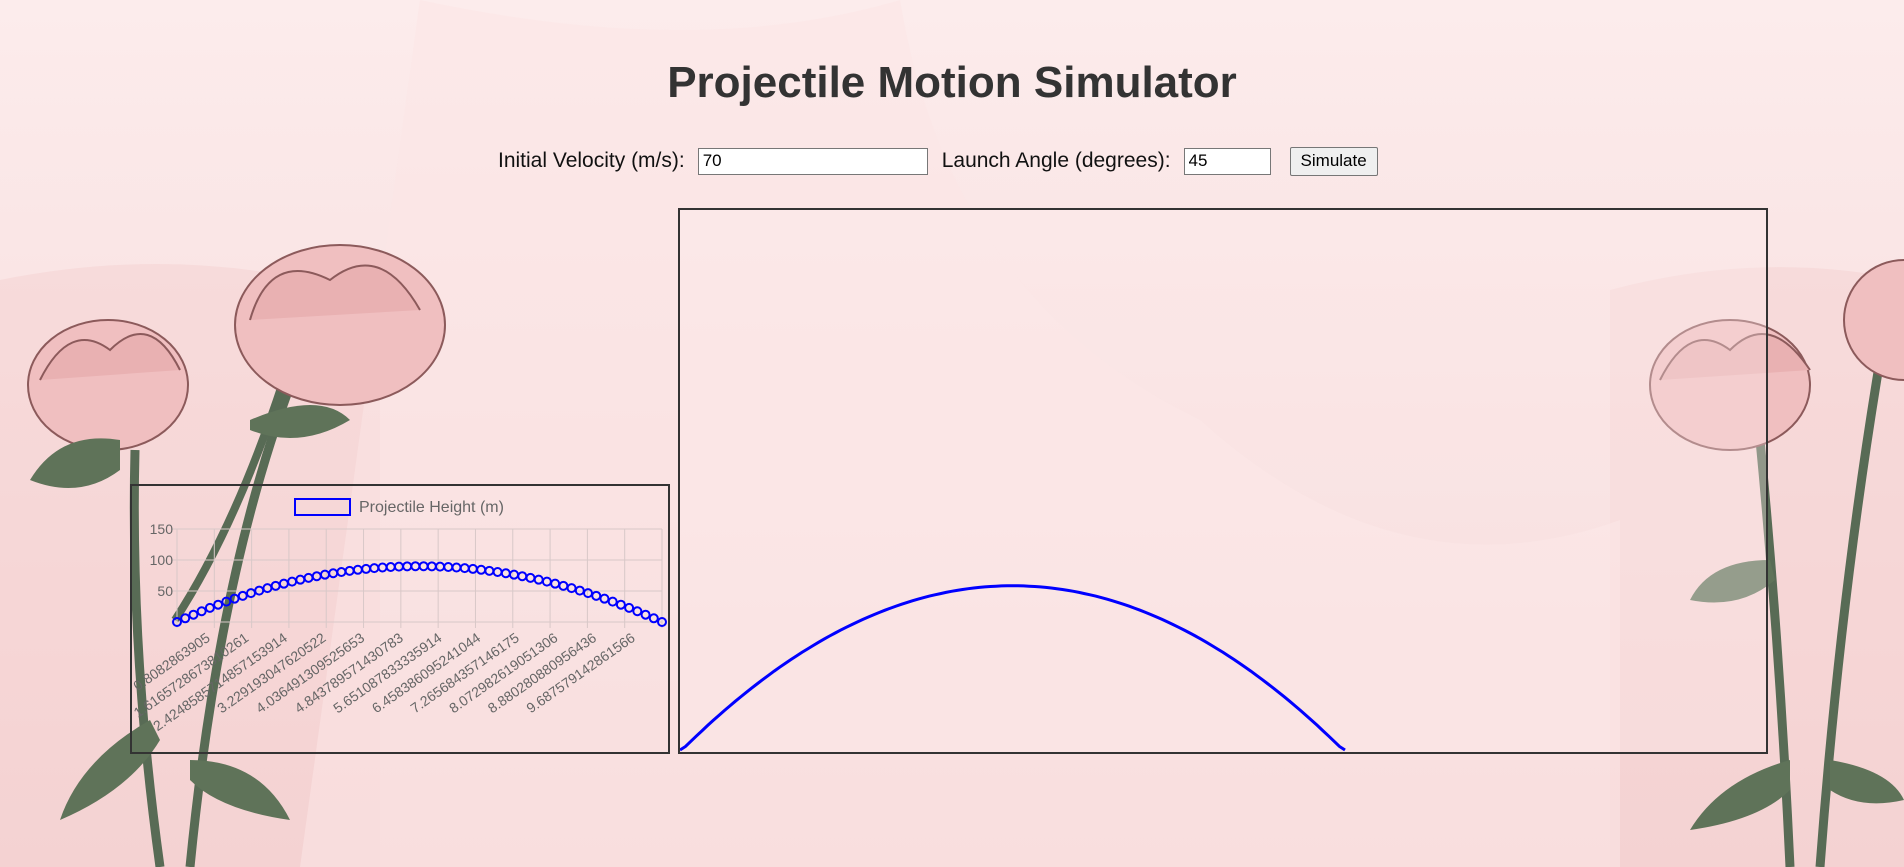 This screenshot has width=1904, height=867. What do you see at coordinates (1227, 161) in the screenshot?
I see `angle-input` at bounding box center [1227, 161].